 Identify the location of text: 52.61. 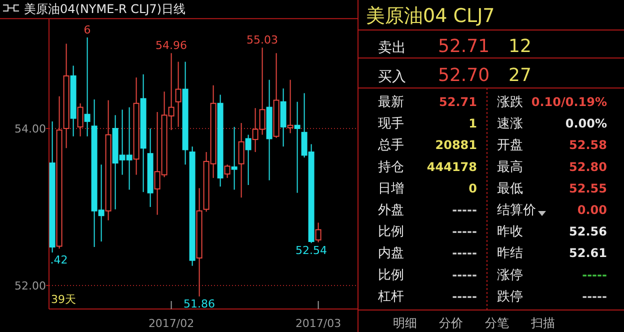
(588, 253).